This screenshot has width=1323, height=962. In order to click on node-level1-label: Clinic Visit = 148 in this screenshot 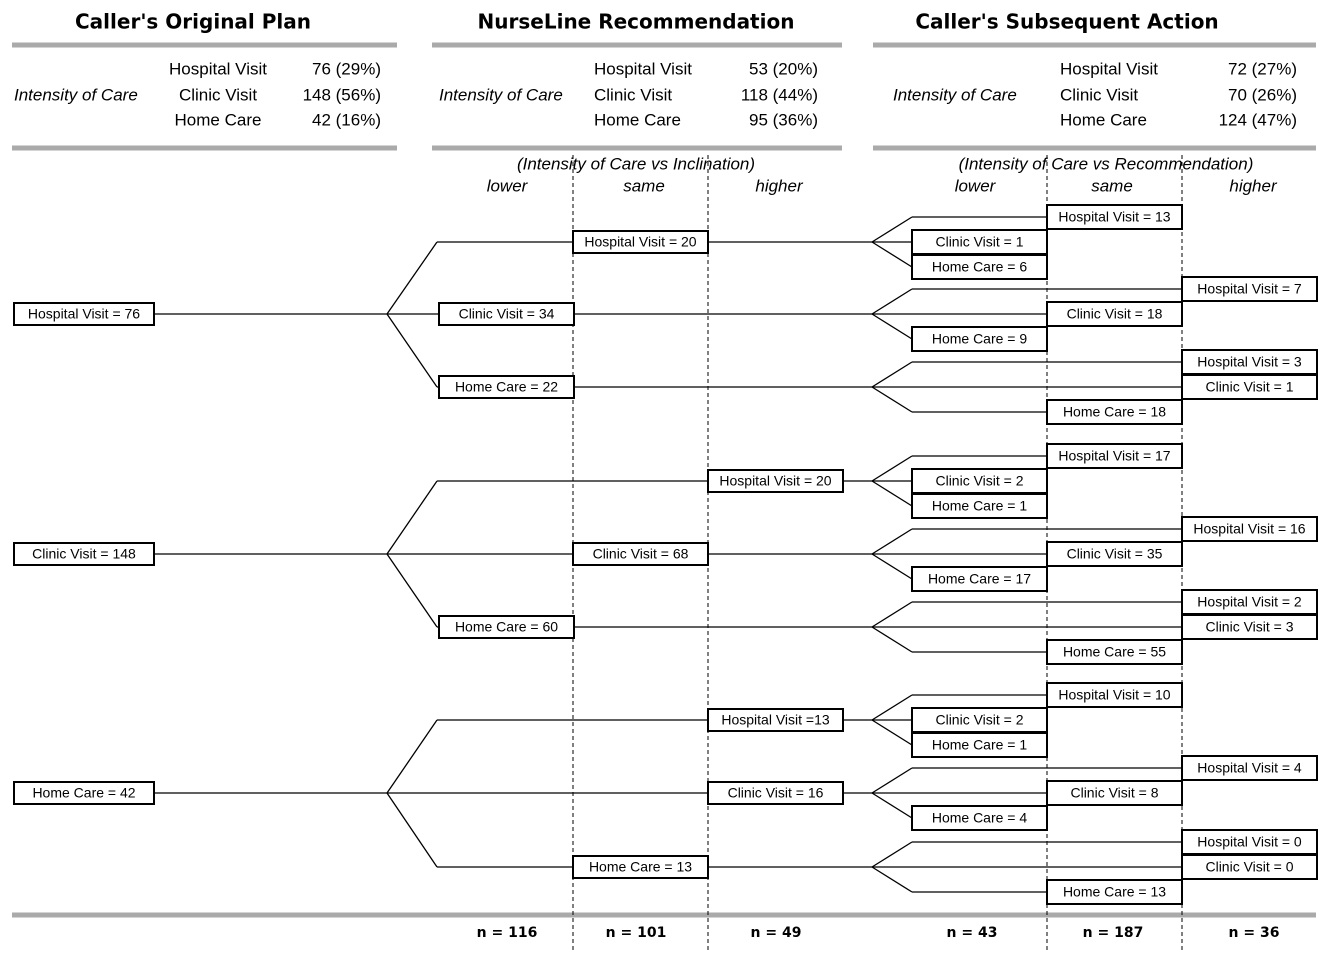, I will do `click(84, 554)`.